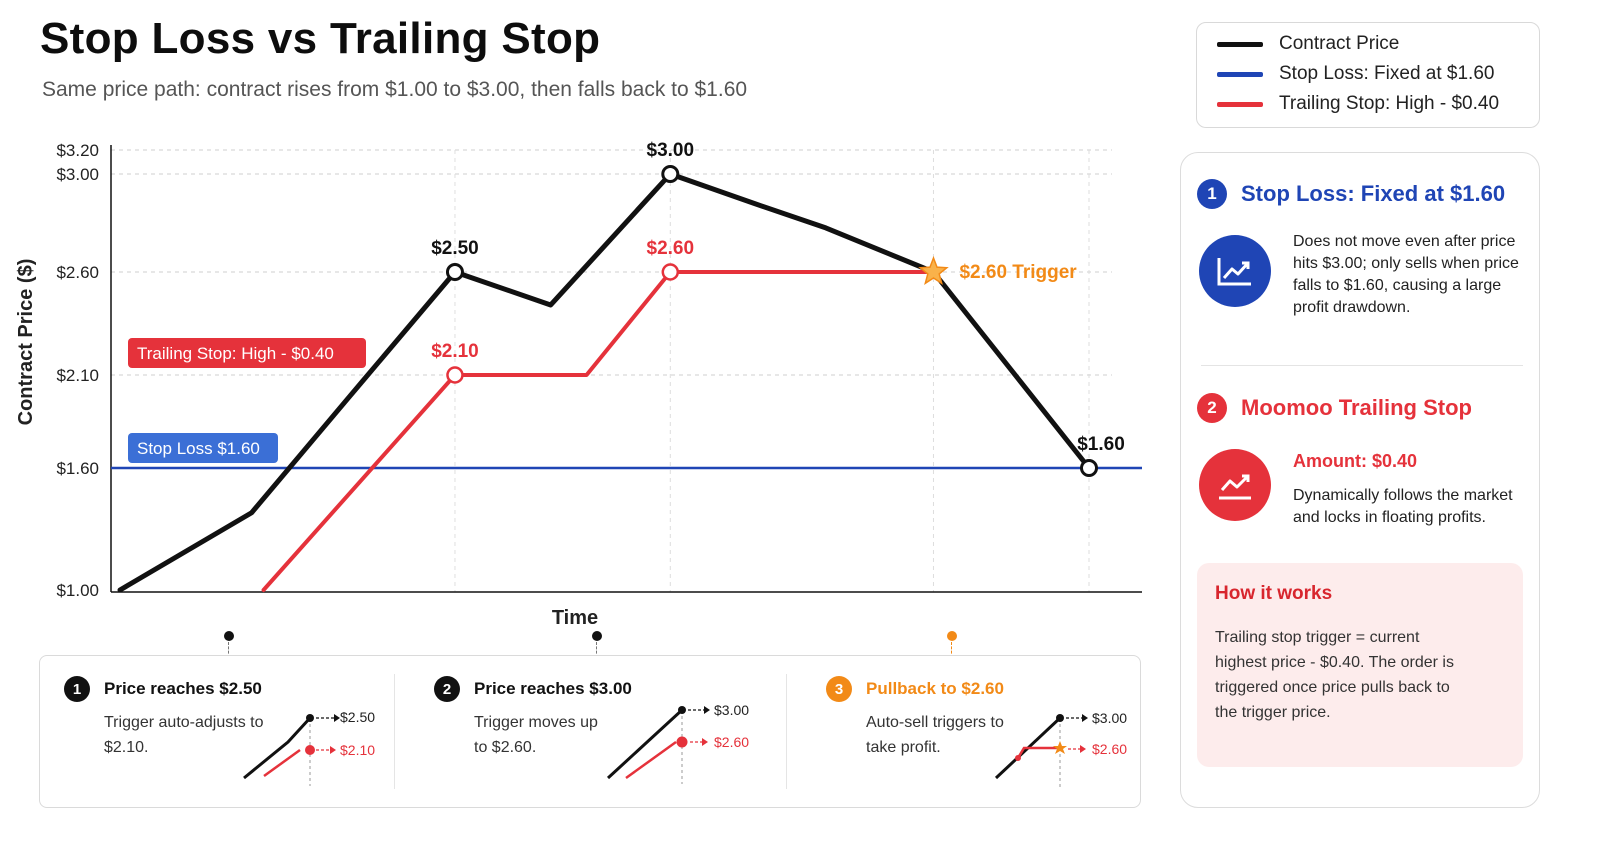 This screenshot has height=846, width=1600. What do you see at coordinates (839, 689) in the screenshot?
I see `step-number: 3` at bounding box center [839, 689].